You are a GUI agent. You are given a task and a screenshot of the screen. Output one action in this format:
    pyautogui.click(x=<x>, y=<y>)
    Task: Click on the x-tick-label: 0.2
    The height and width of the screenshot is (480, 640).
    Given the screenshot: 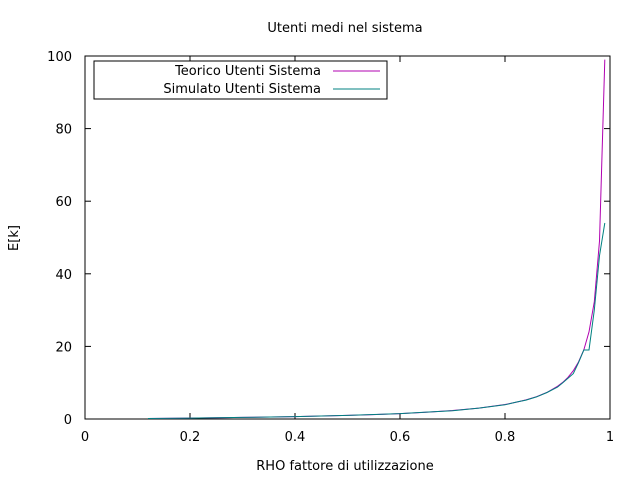 What is the action you would take?
    pyautogui.click(x=190, y=437)
    